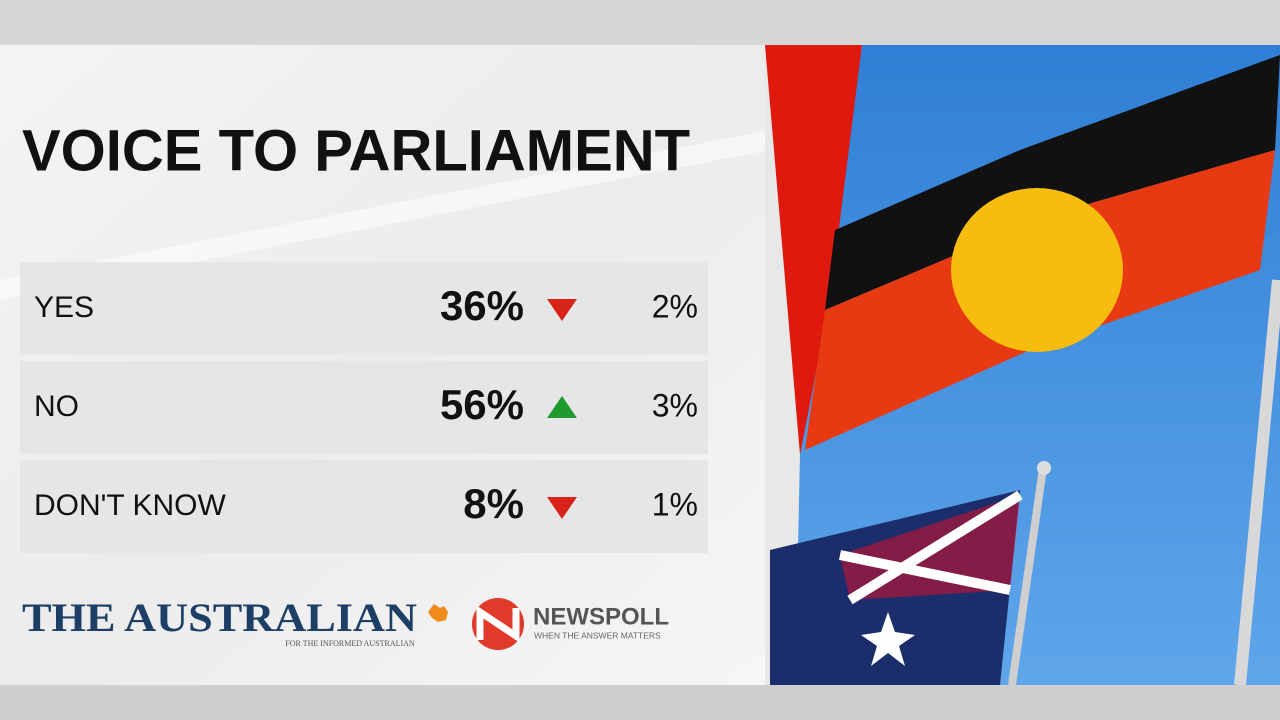 The width and height of the screenshot is (1280, 720). I want to click on row-value: 8%, so click(493, 503).